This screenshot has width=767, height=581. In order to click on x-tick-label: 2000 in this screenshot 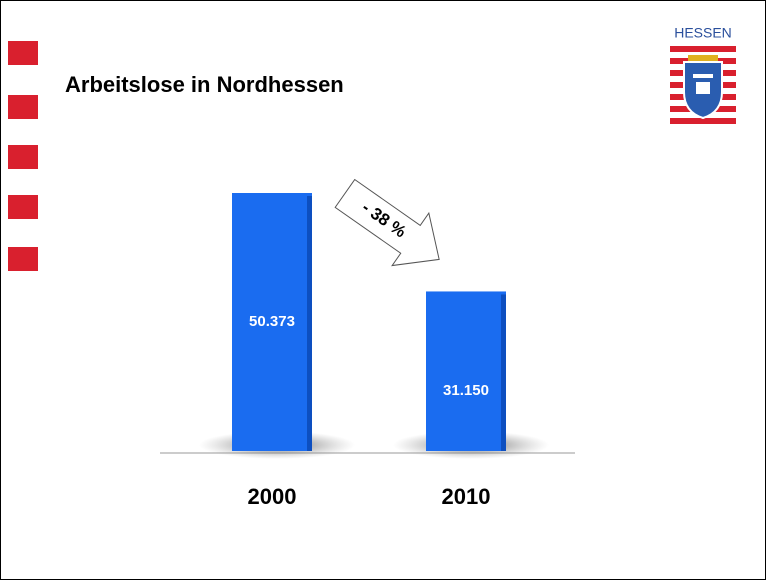, I will do `click(272, 496)`.